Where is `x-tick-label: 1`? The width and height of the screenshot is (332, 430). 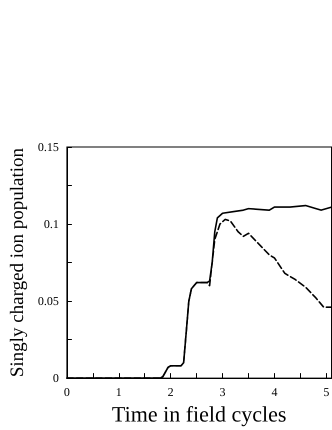
x-tick-label: 1 is located at coordinates (119, 392).